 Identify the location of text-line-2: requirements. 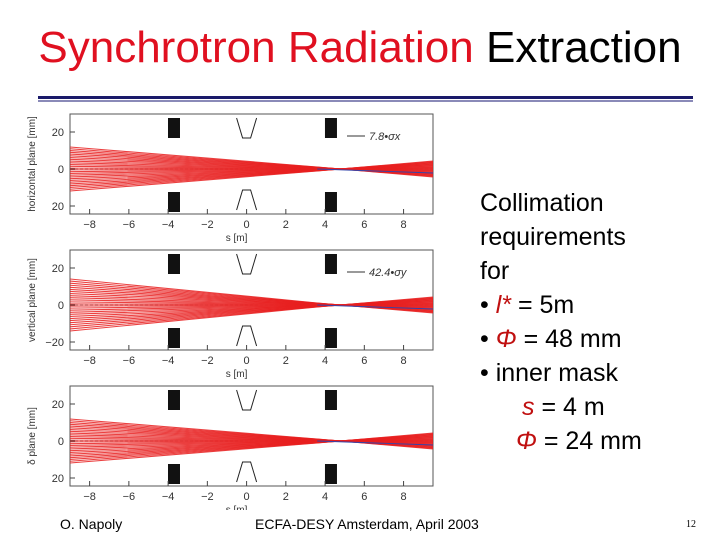
(553, 237).